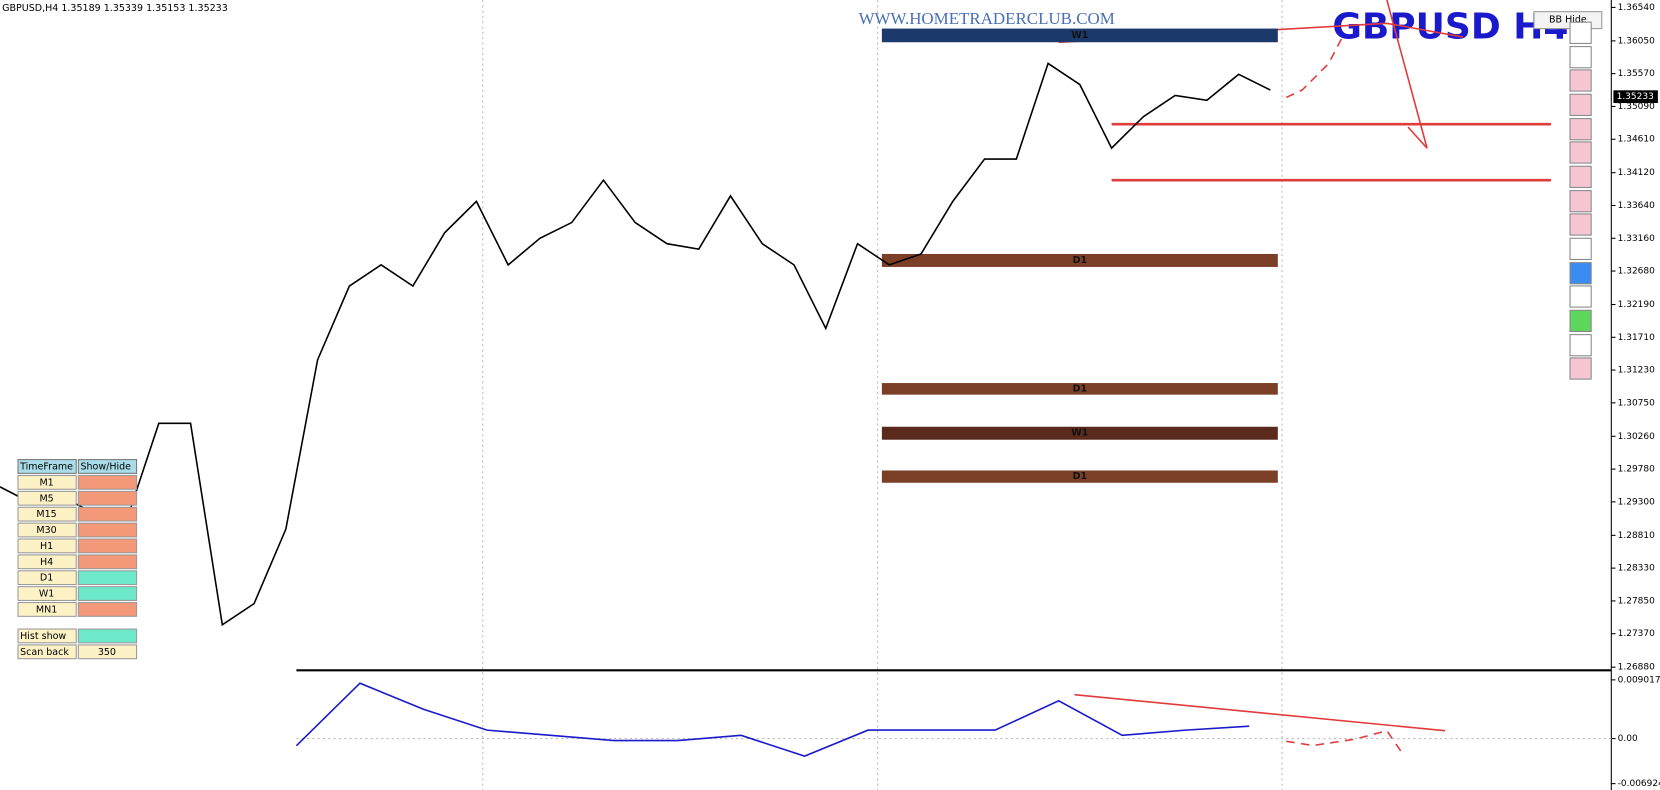 This screenshot has width=1660, height=790. I want to click on y-tick-label: 1.31710, so click(1636, 338).